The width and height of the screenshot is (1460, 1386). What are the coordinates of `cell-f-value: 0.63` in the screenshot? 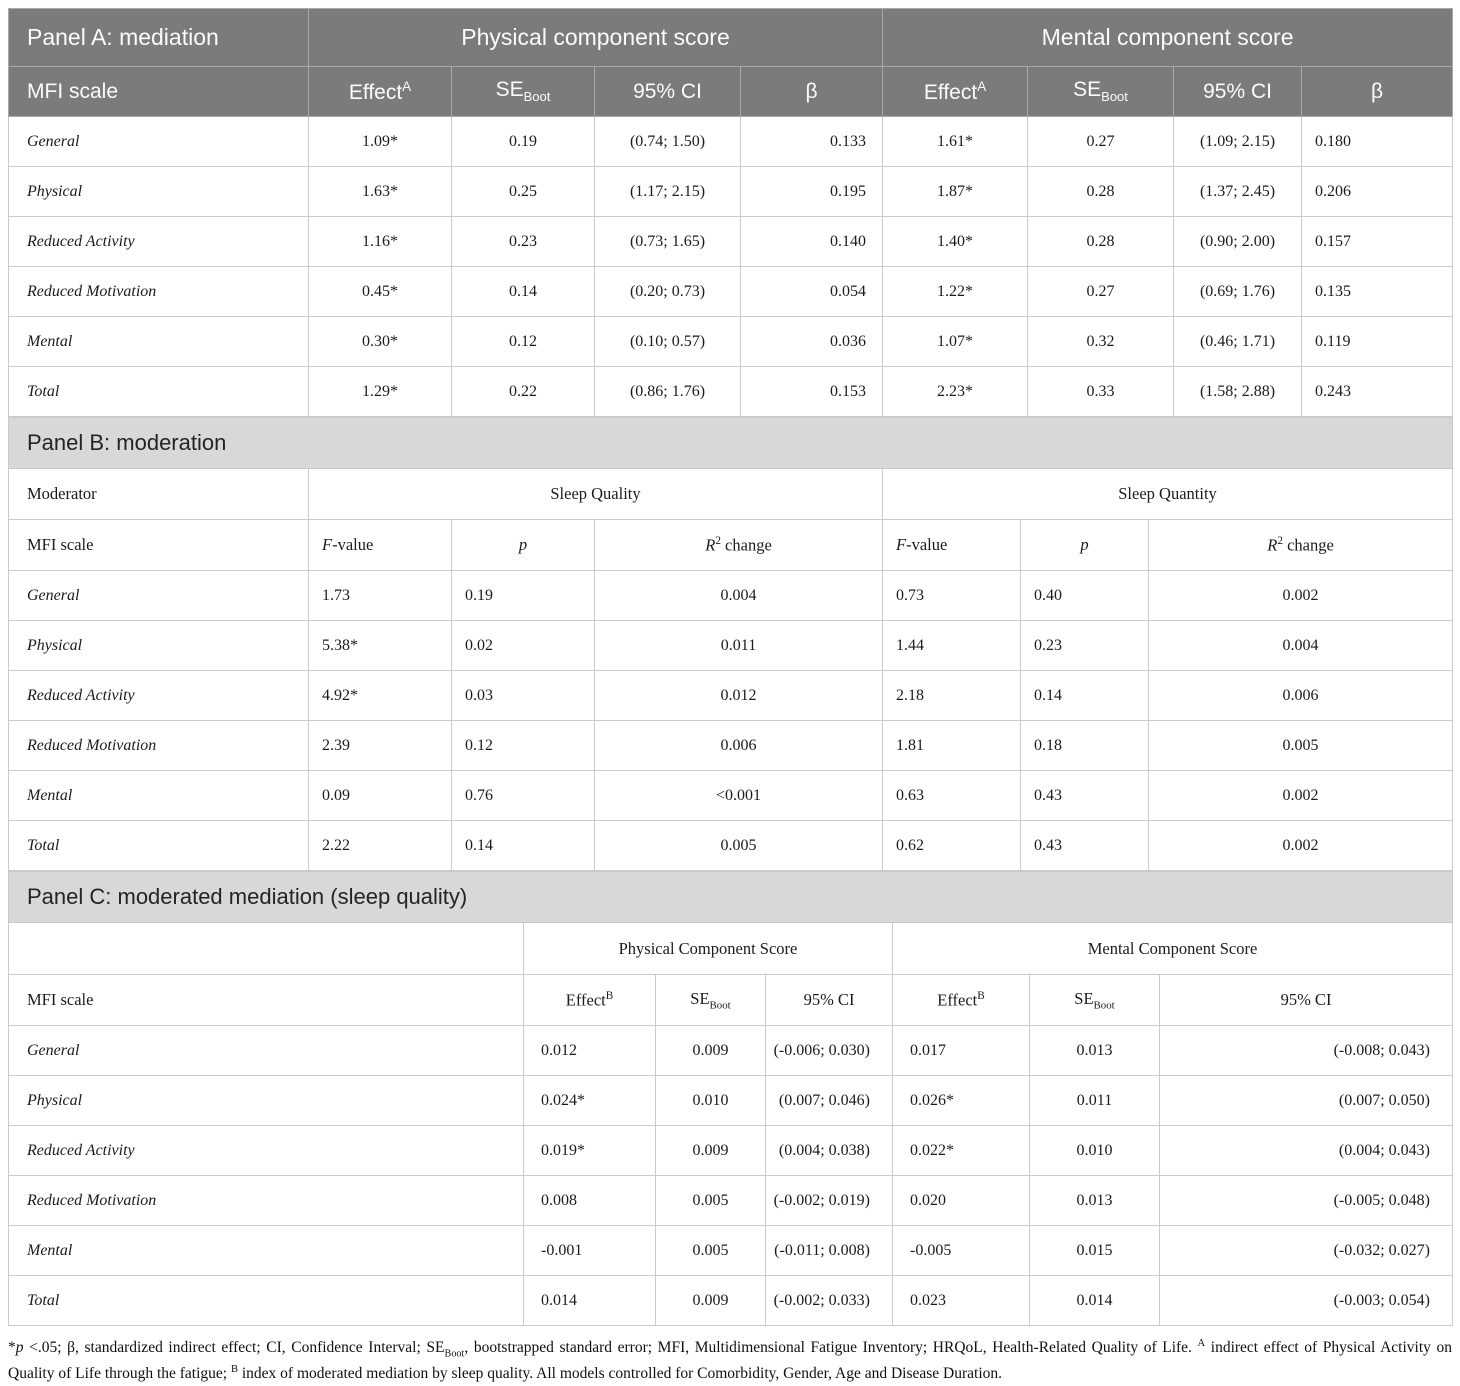 It's located at (951, 795).